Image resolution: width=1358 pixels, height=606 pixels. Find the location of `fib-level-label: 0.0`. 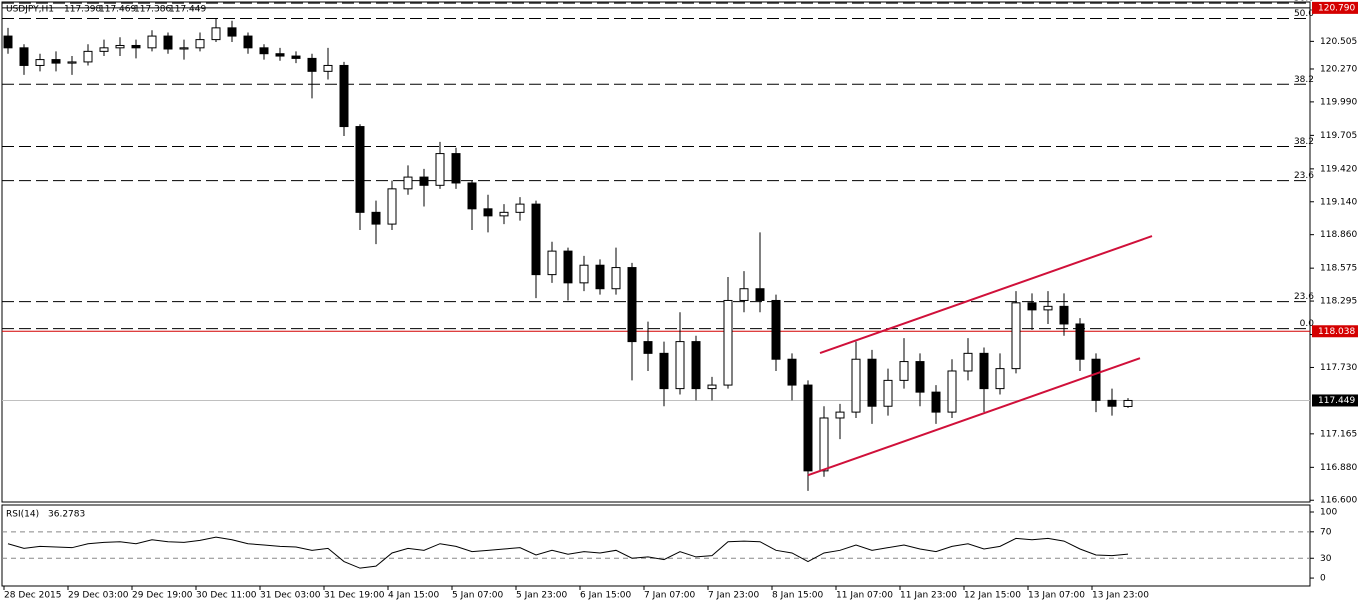

fib-level-label: 0.0 is located at coordinates (1307, 324).